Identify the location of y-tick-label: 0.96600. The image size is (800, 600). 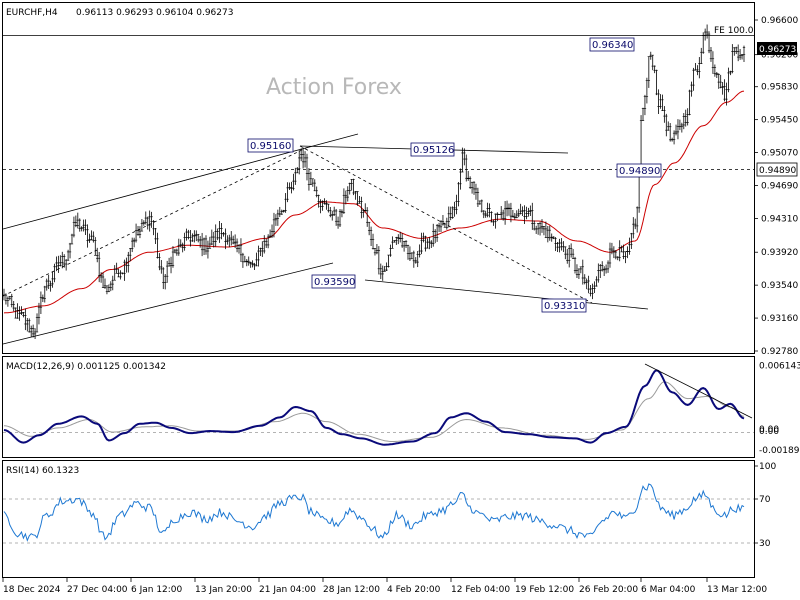
(779, 21).